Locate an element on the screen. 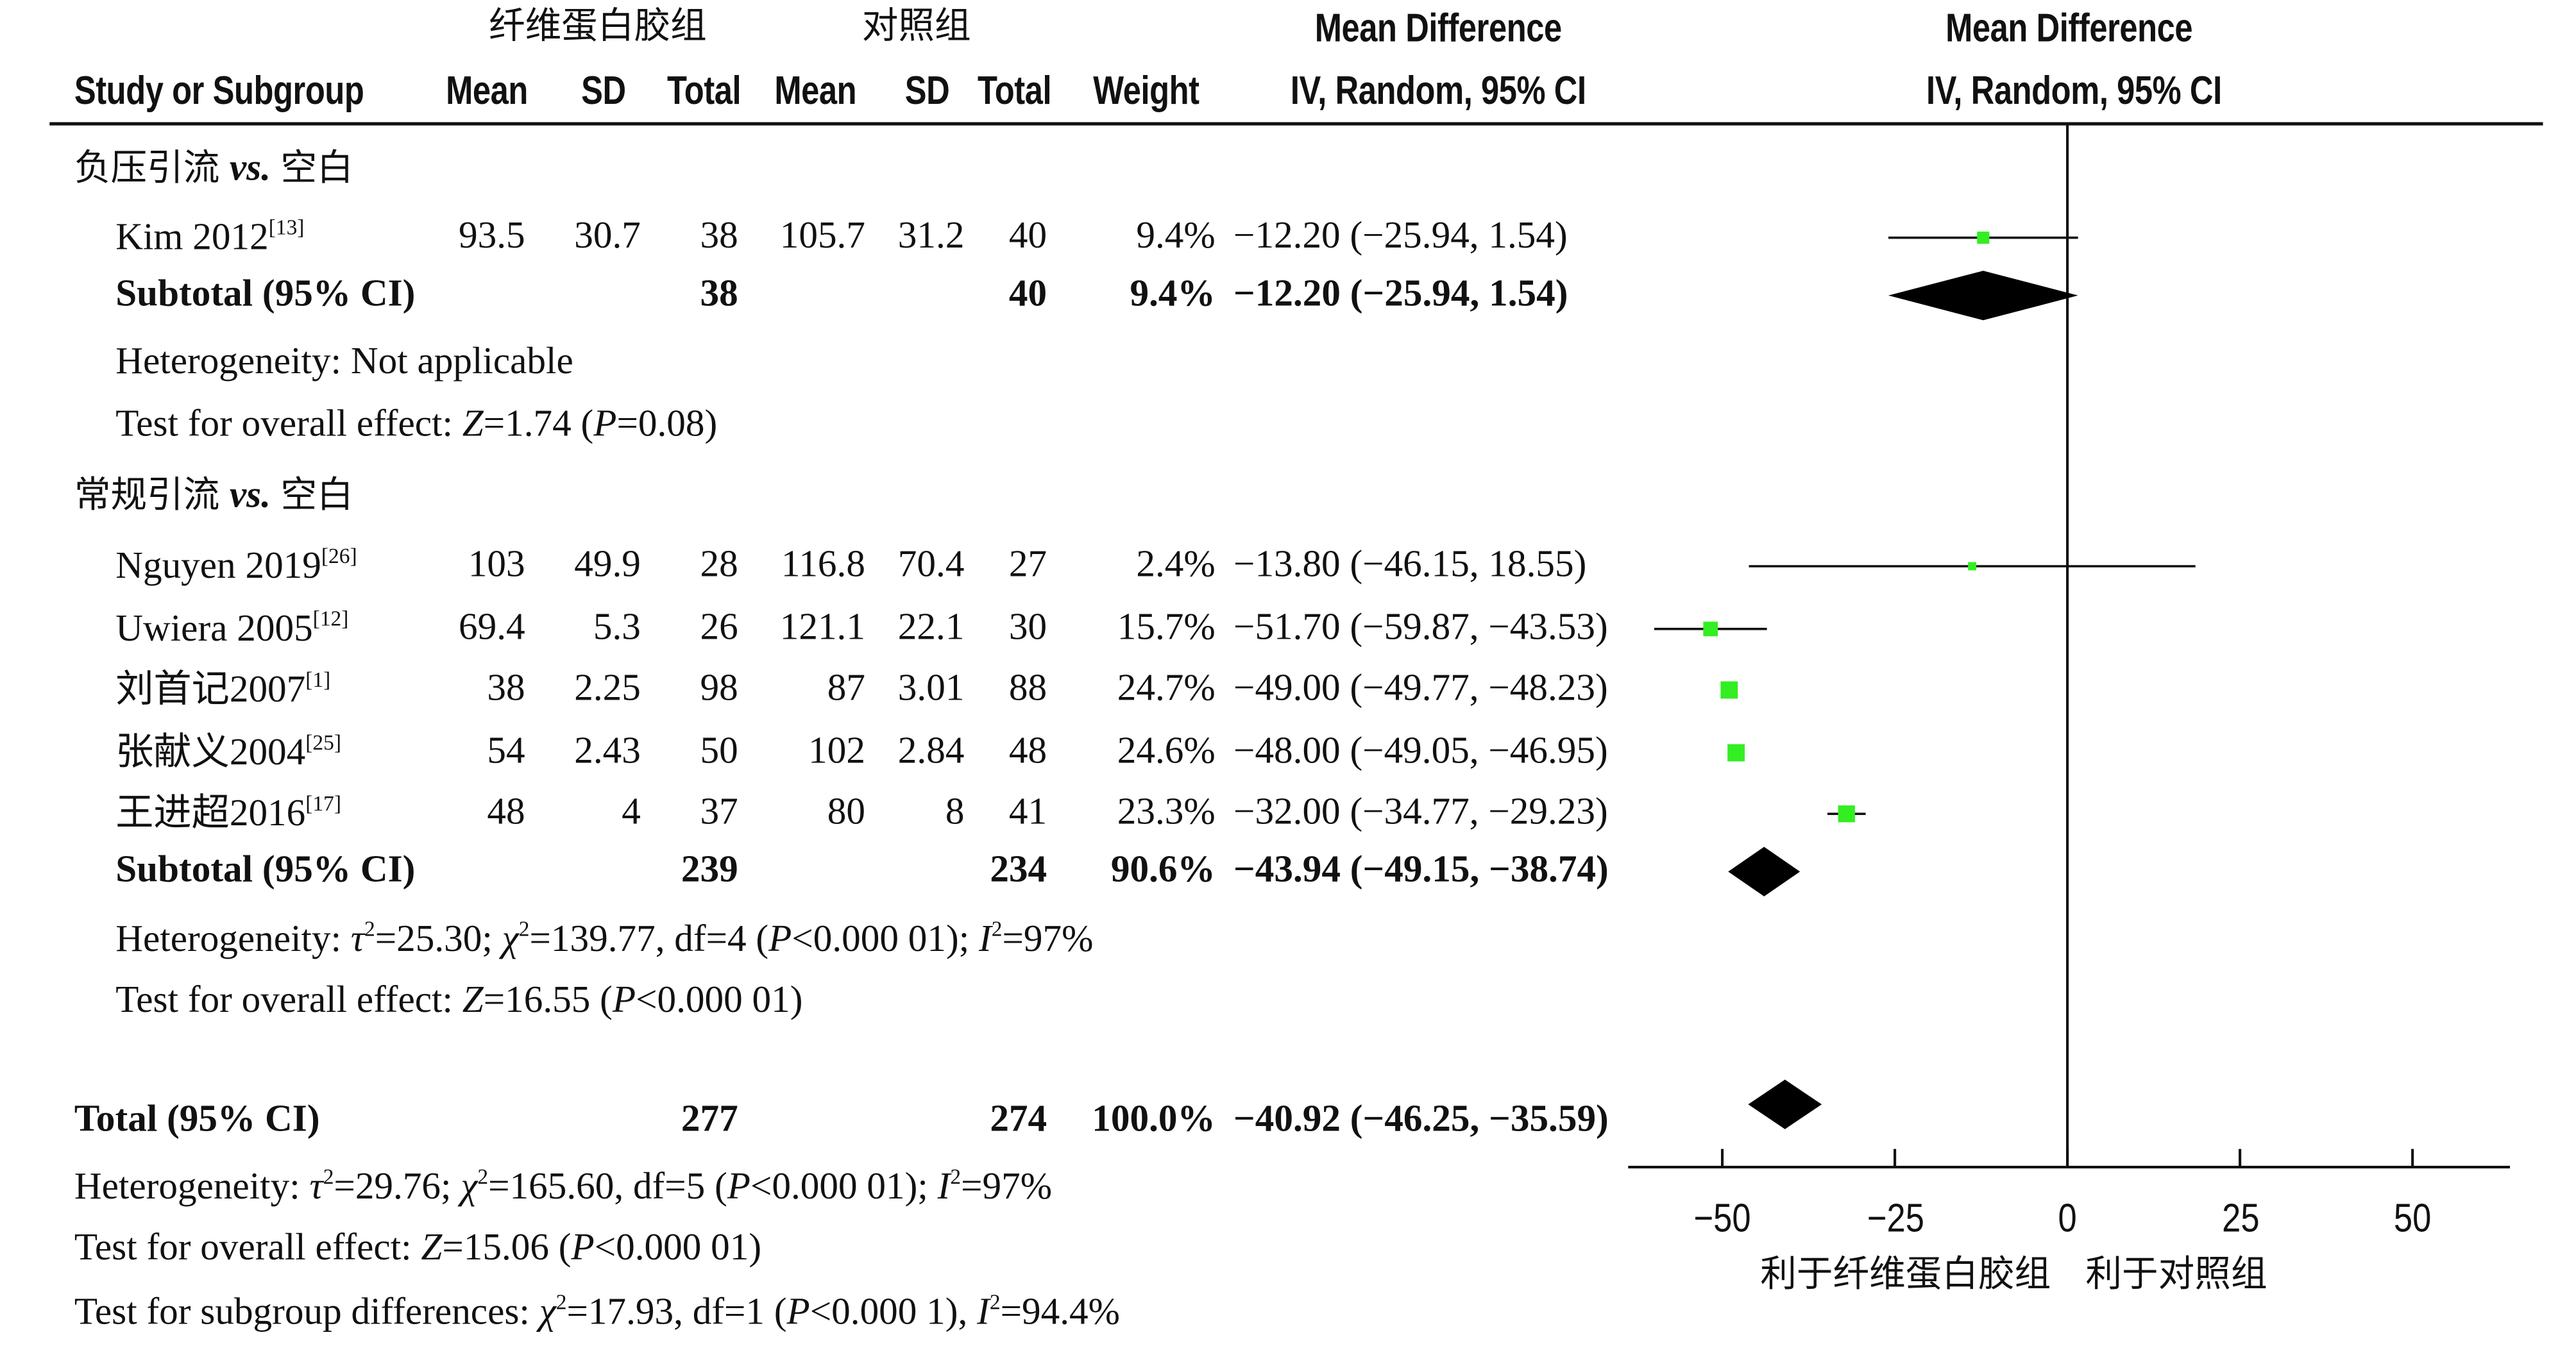 This screenshot has width=2576, height=1362. p-value: <0.000 01) is located at coordinates (678, 1247).